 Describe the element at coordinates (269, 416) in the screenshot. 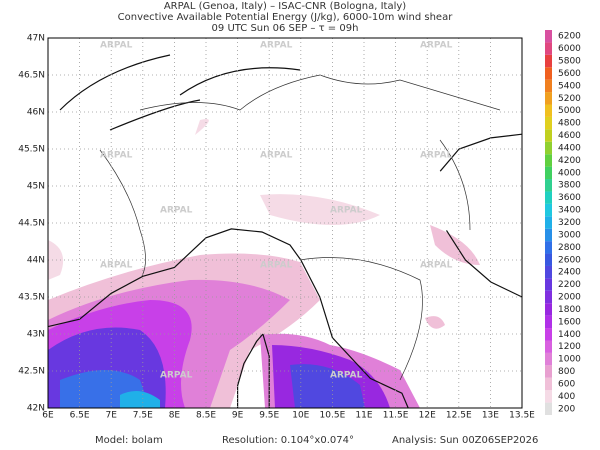

I see `lon-label: 9.5E` at that location.